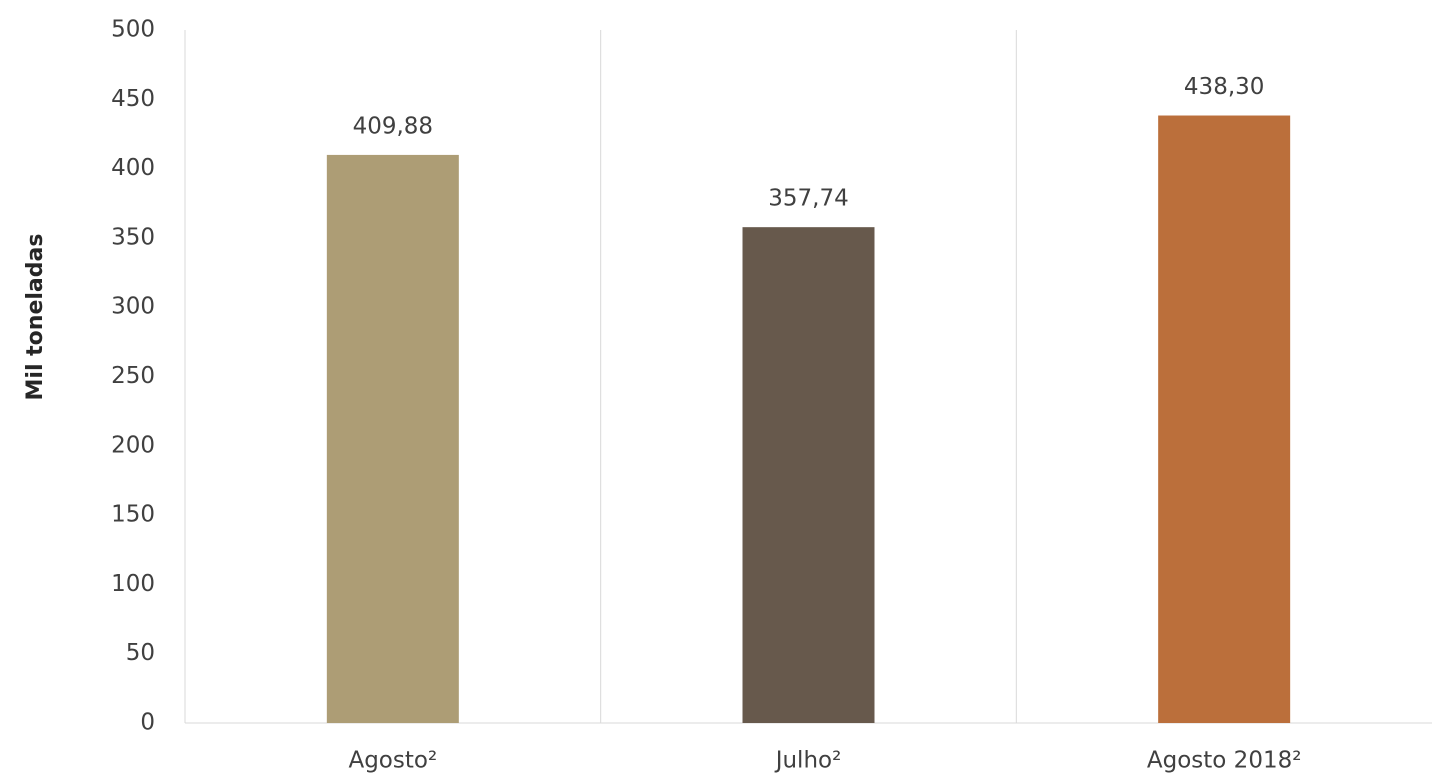 This screenshot has width=1434, height=778. Describe the element at coordinates (147, 723) in the screenshot. I see `y-tick-label: 0` at that location.